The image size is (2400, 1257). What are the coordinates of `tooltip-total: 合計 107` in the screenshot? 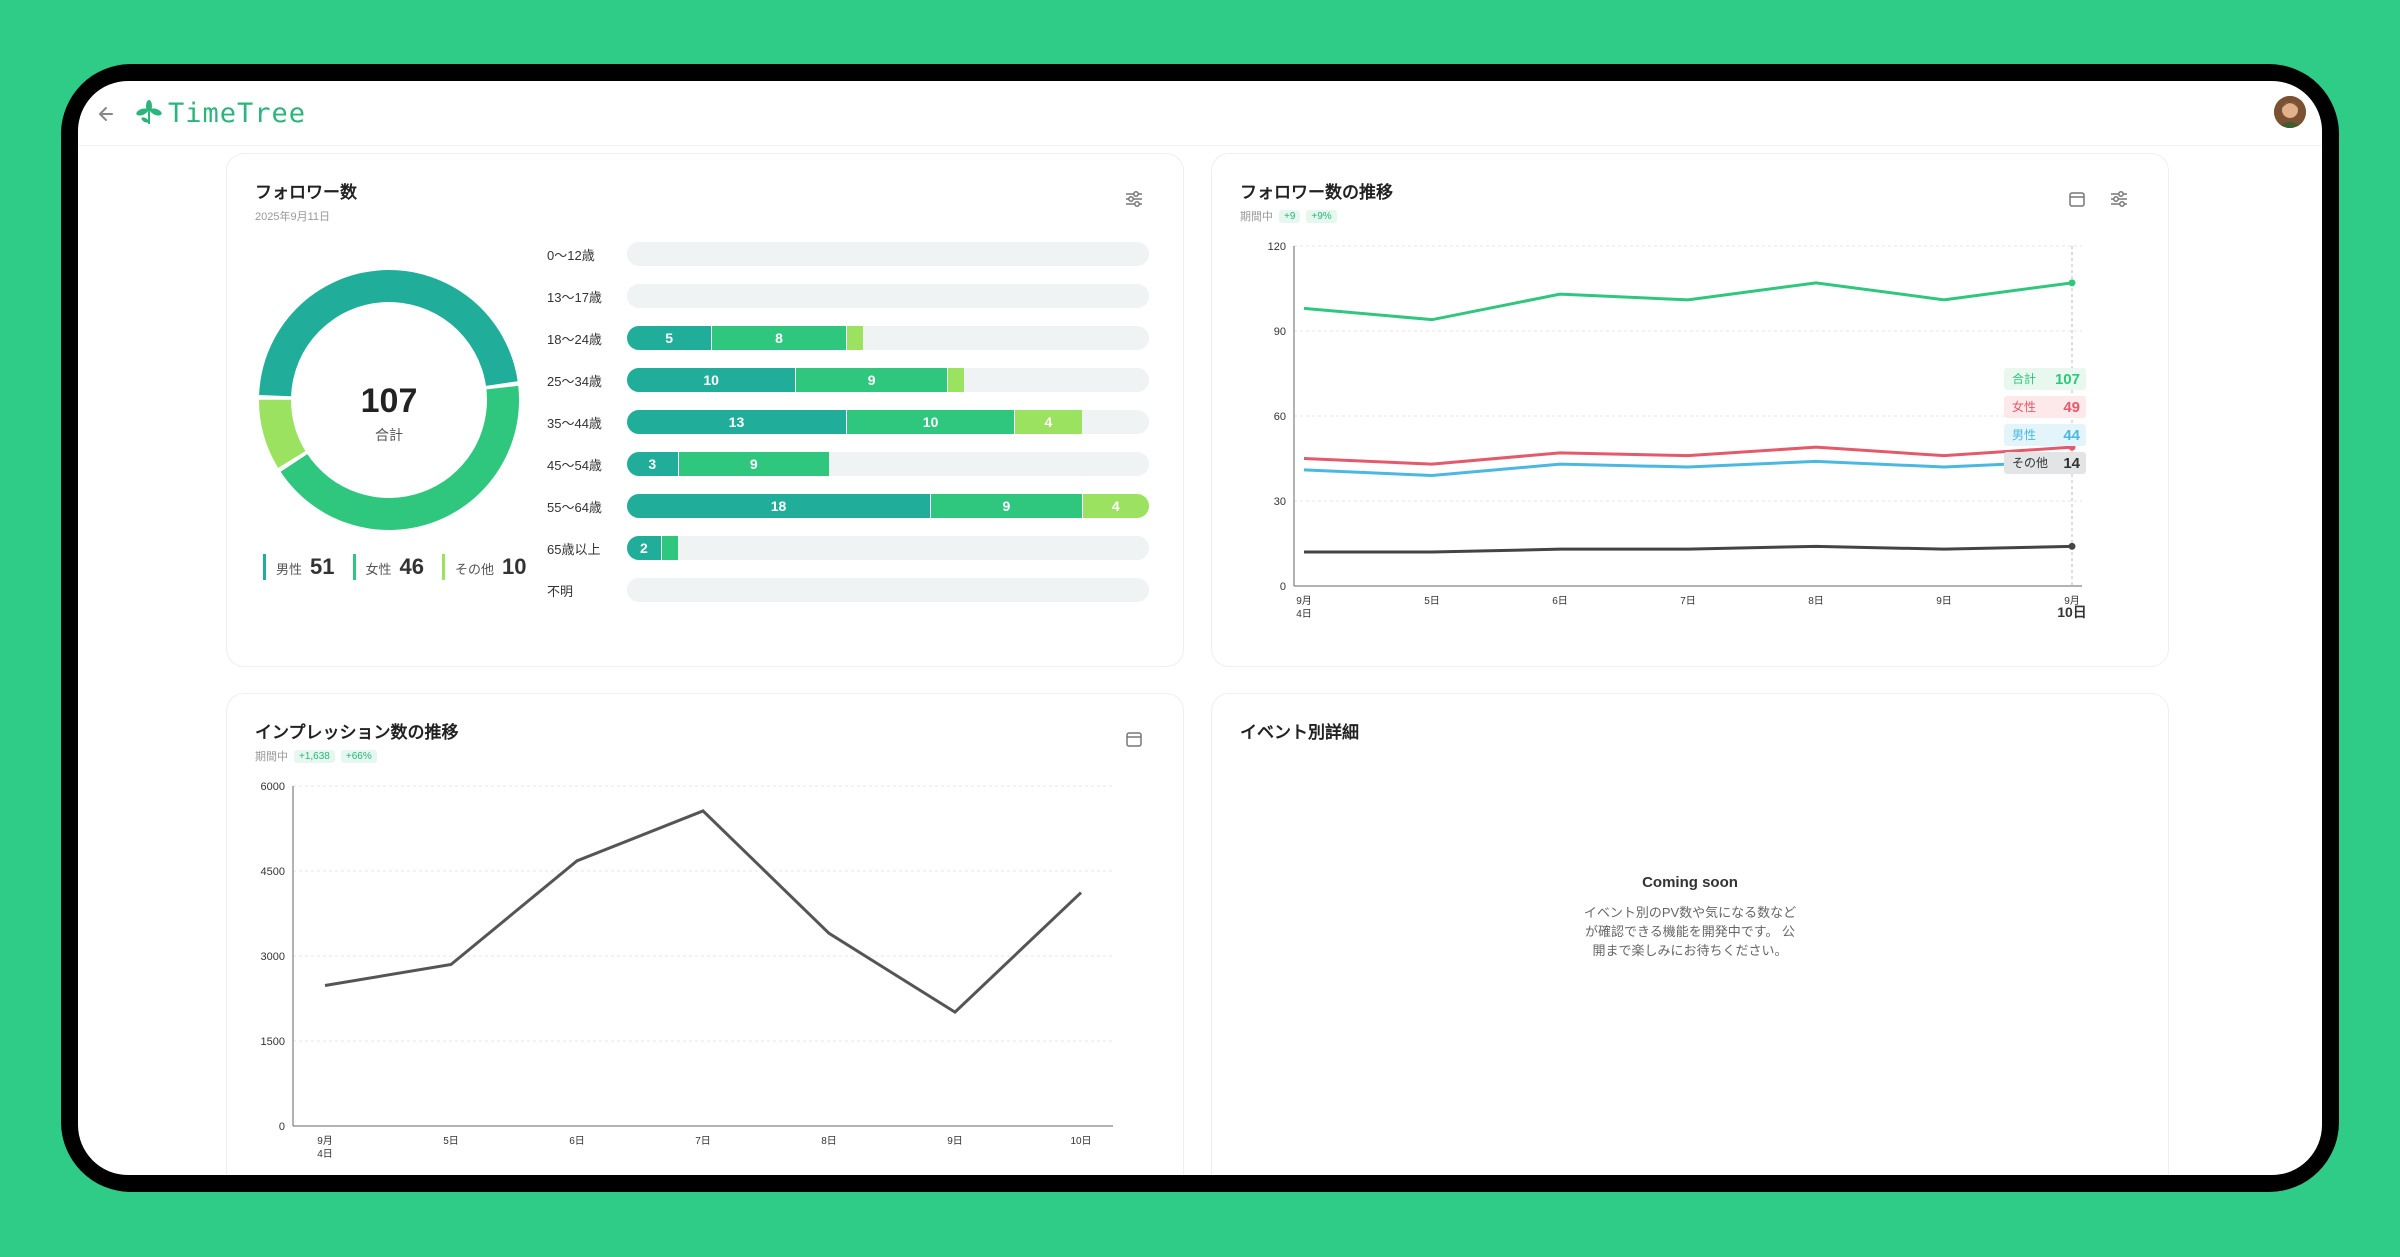 It's located at (2045, 379).